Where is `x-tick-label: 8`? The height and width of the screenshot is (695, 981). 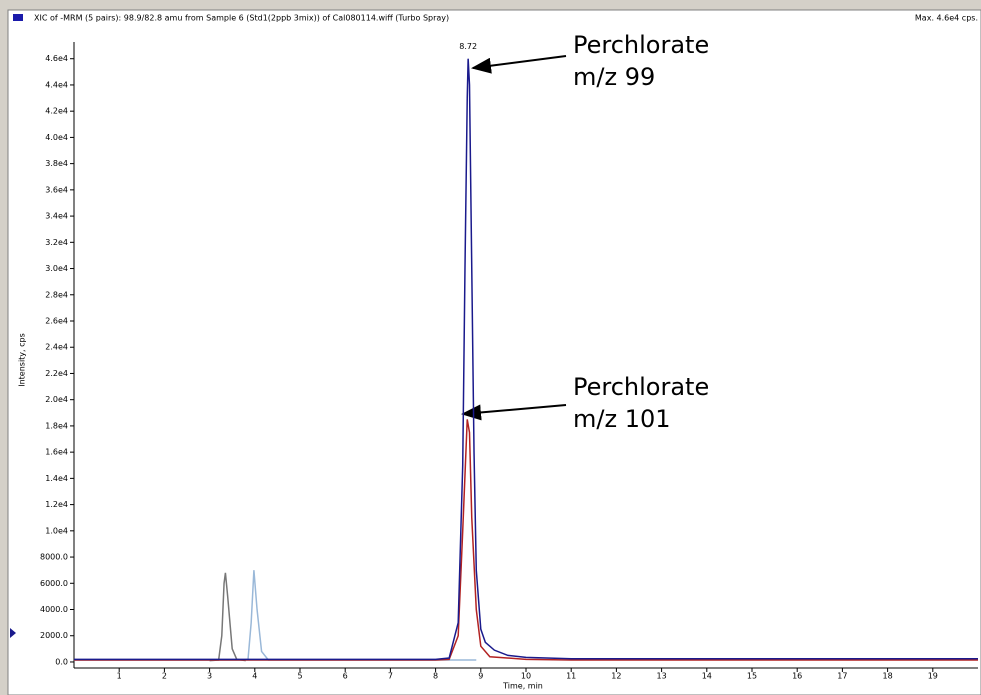 x-tick-label: 8 is located at coordinates (435, 676).